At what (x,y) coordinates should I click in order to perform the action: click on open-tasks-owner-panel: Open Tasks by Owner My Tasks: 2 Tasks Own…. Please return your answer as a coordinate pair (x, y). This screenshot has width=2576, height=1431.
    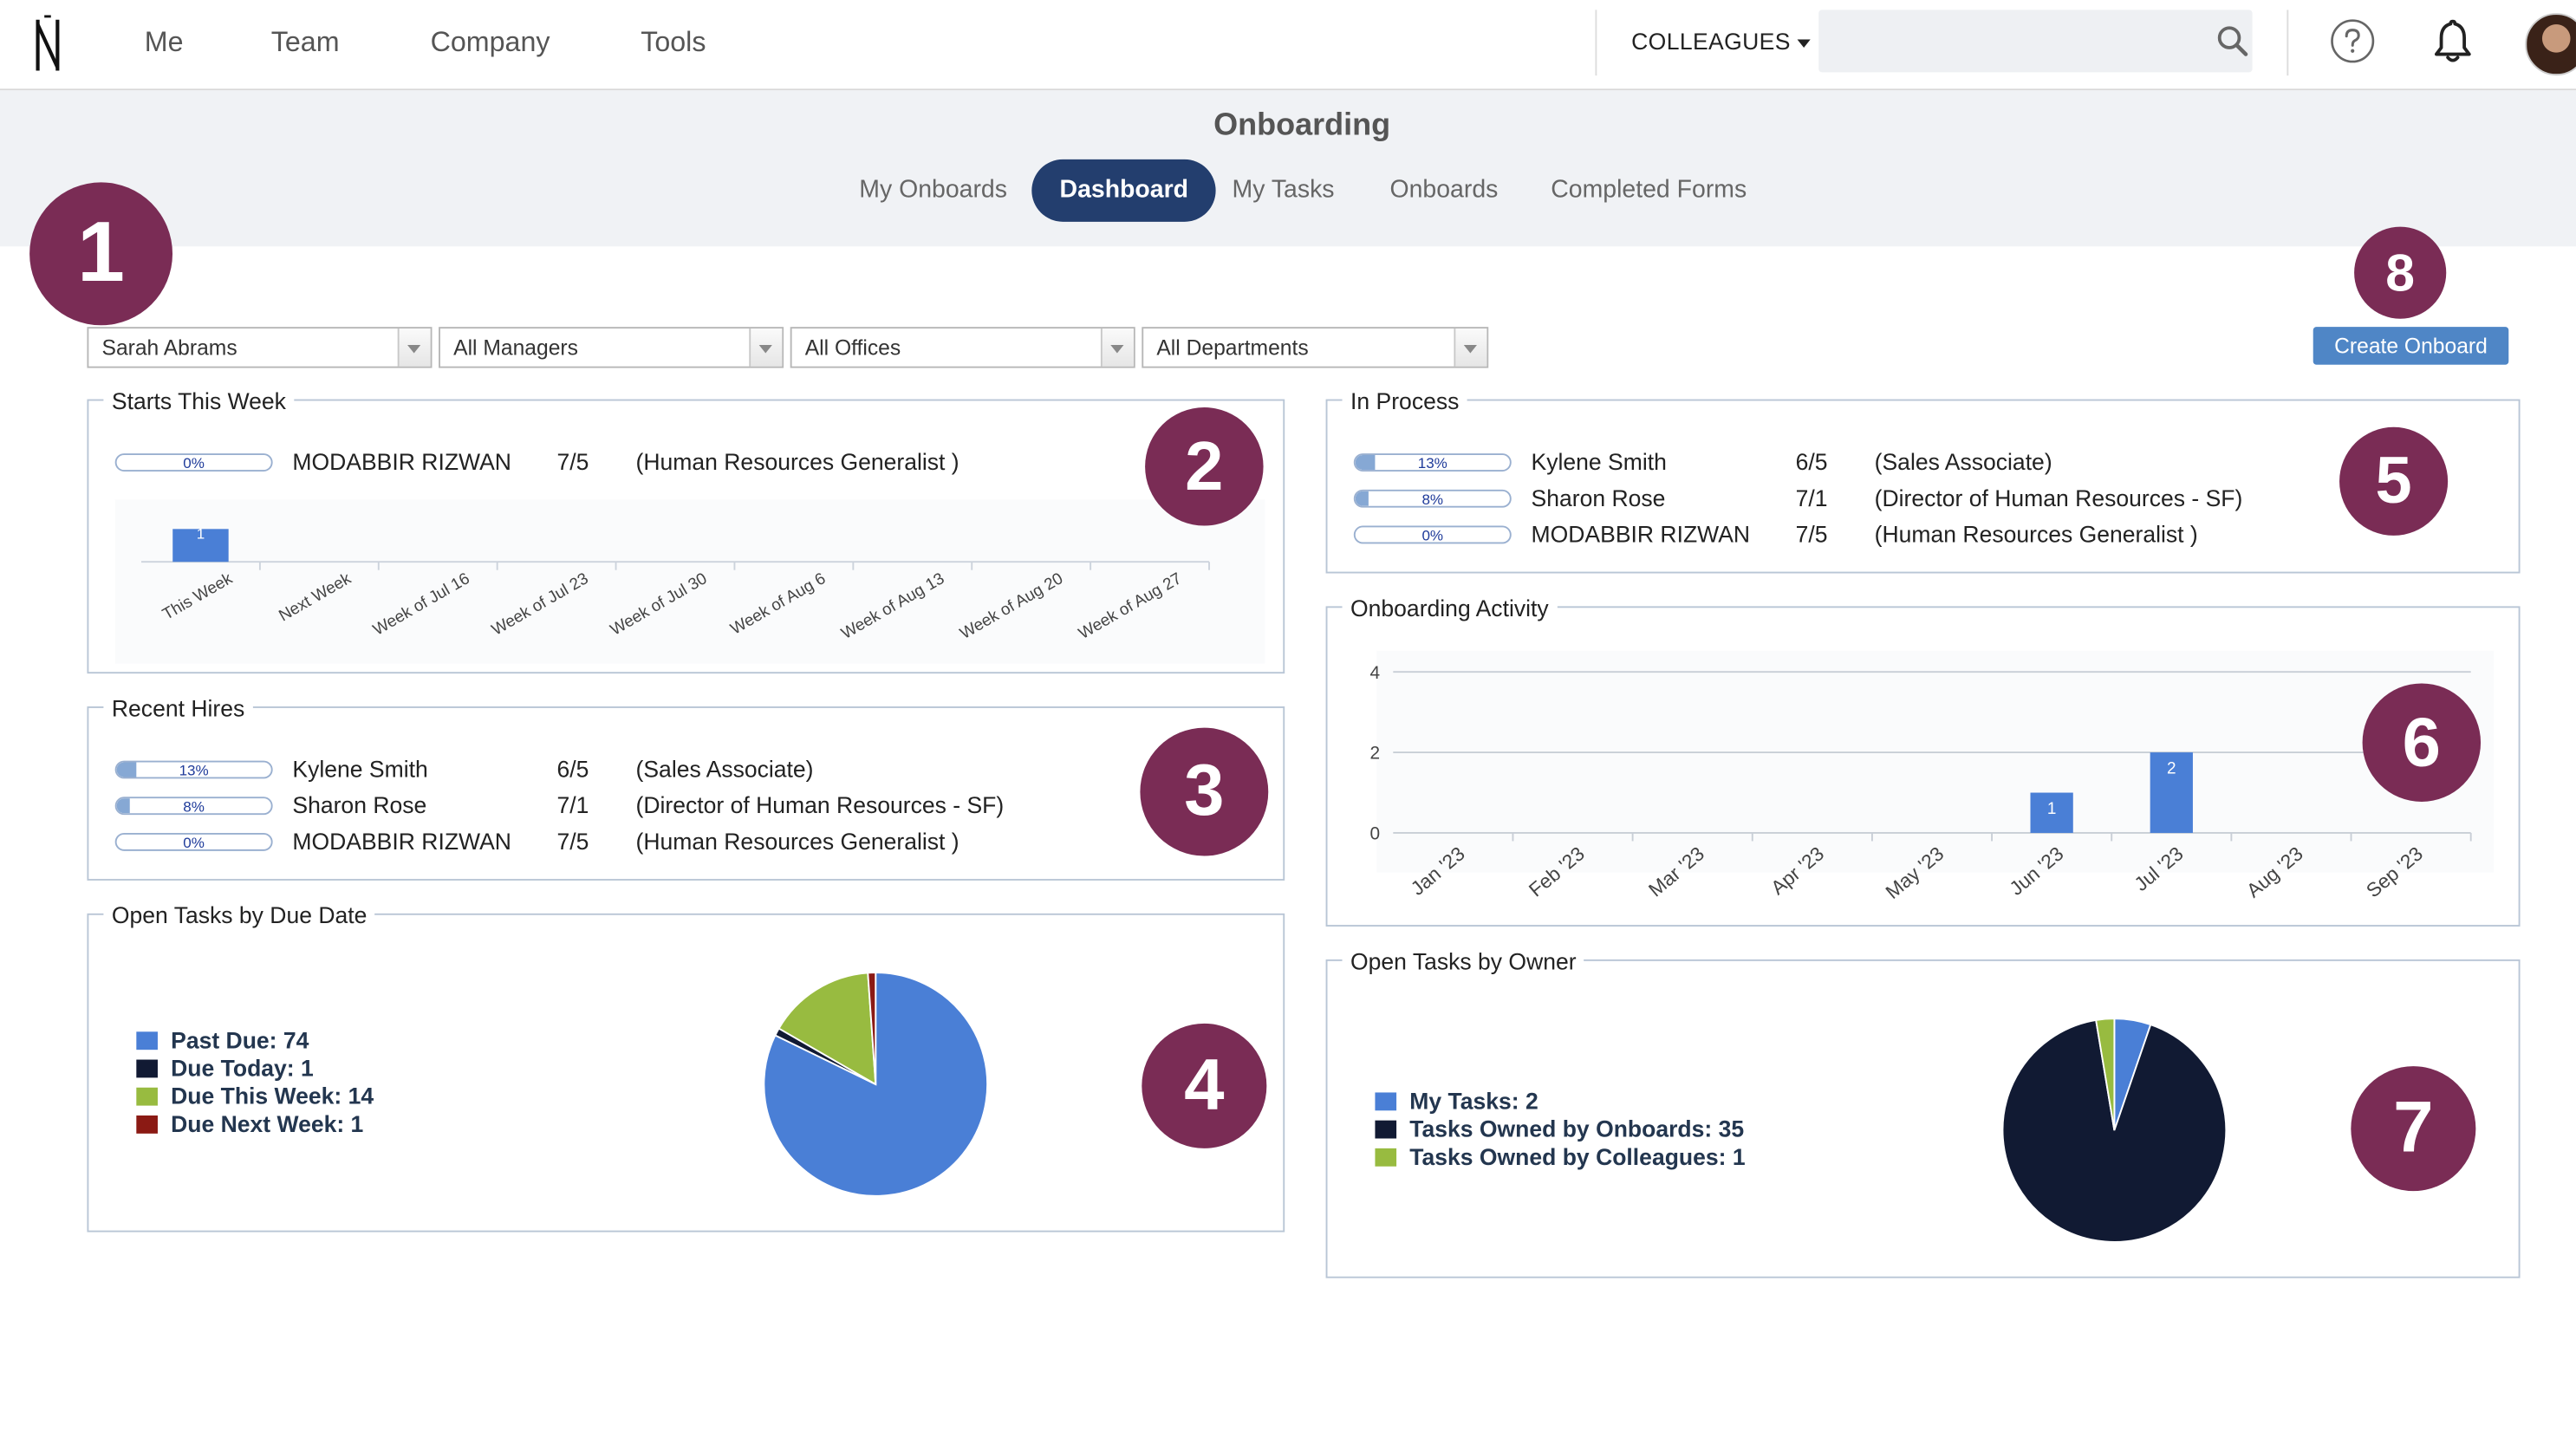
    Looking at the image, I should click on (1923, 1112).